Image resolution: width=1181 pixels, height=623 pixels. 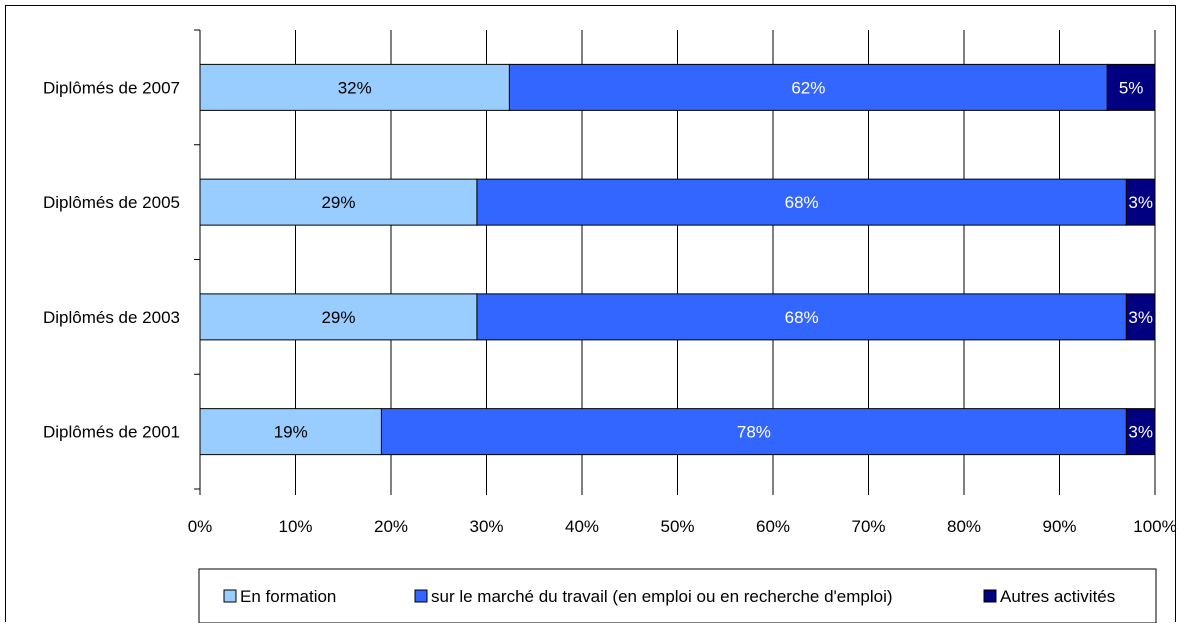 I want to click on x-tick-label: 60%, so click(x=773, y=526).